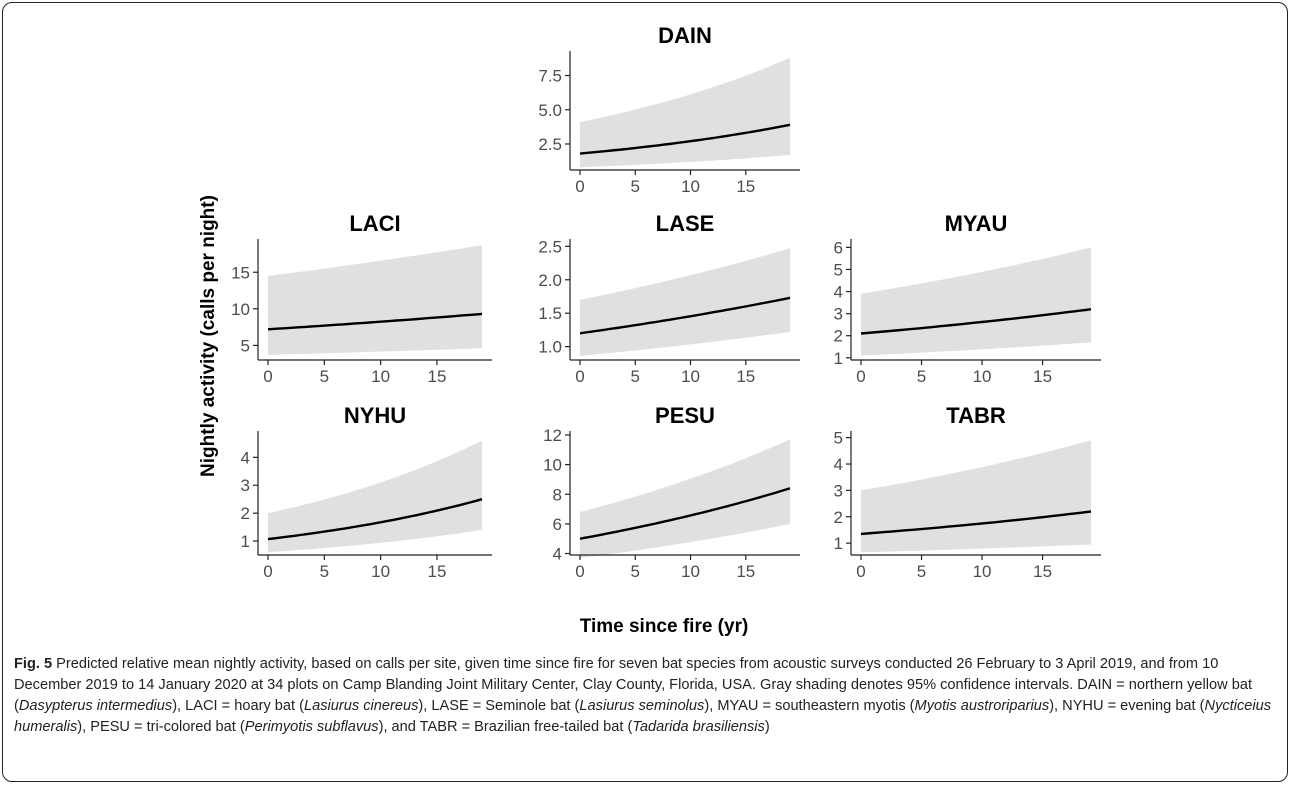 The width and height of the screenshot is (1292, 786). What do you see at coordinates (838, 543) in the screenshot?
I see `y-tick-label-tabr: 1` at bounding box center [838, 543].